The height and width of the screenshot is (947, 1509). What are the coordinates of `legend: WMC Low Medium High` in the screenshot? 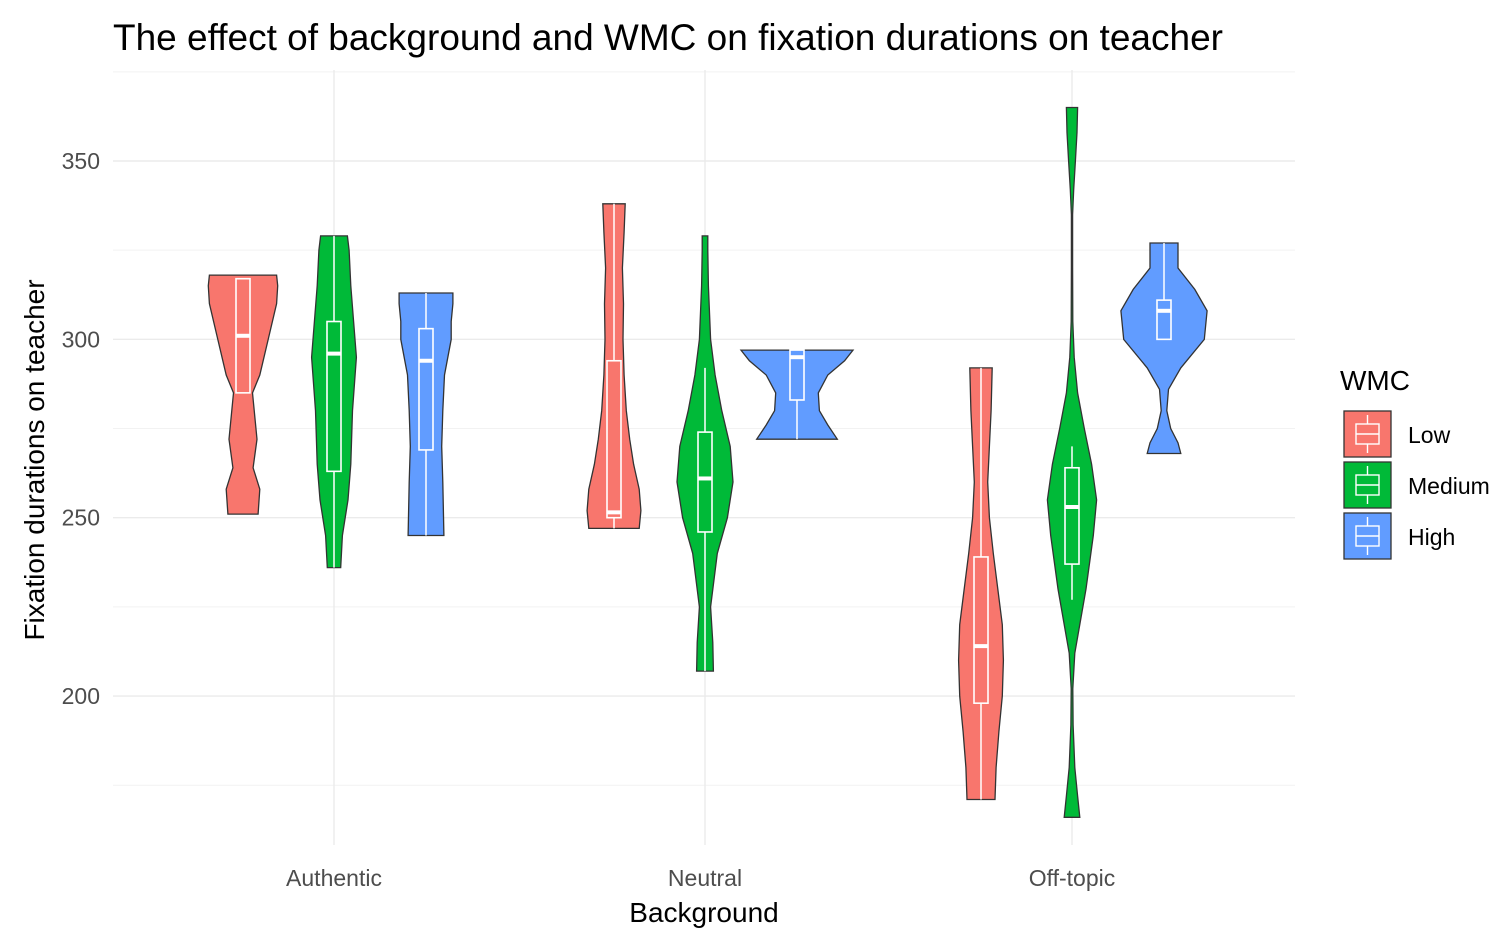 It's located at (1415, 462).